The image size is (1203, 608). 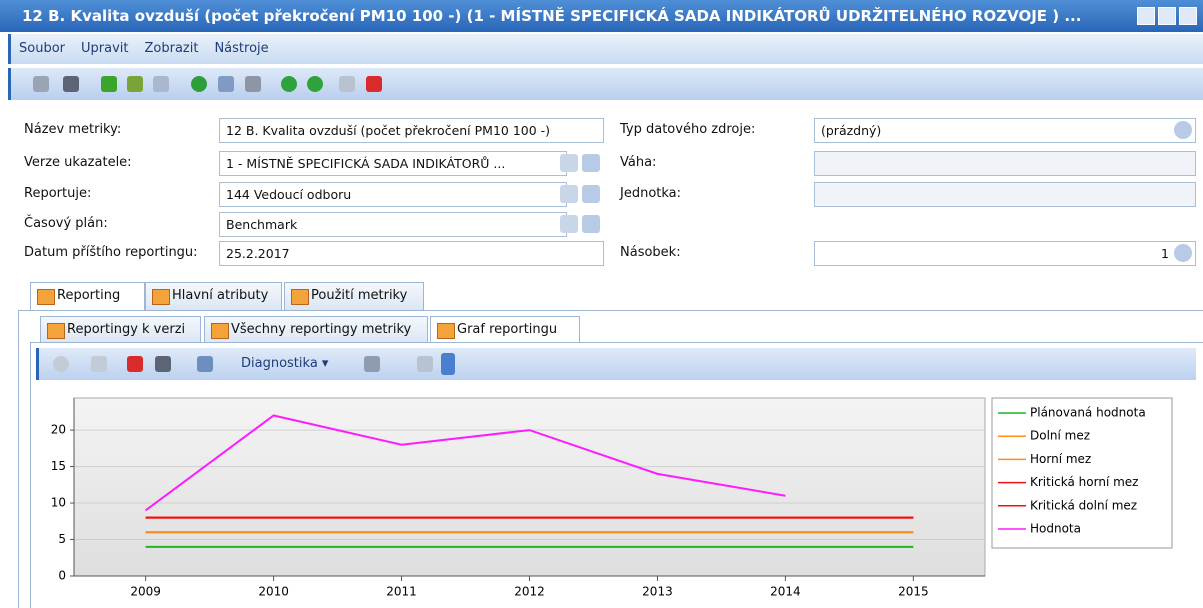 I want to click on subtab: Graf reportingu, so click(x=505, y=329).